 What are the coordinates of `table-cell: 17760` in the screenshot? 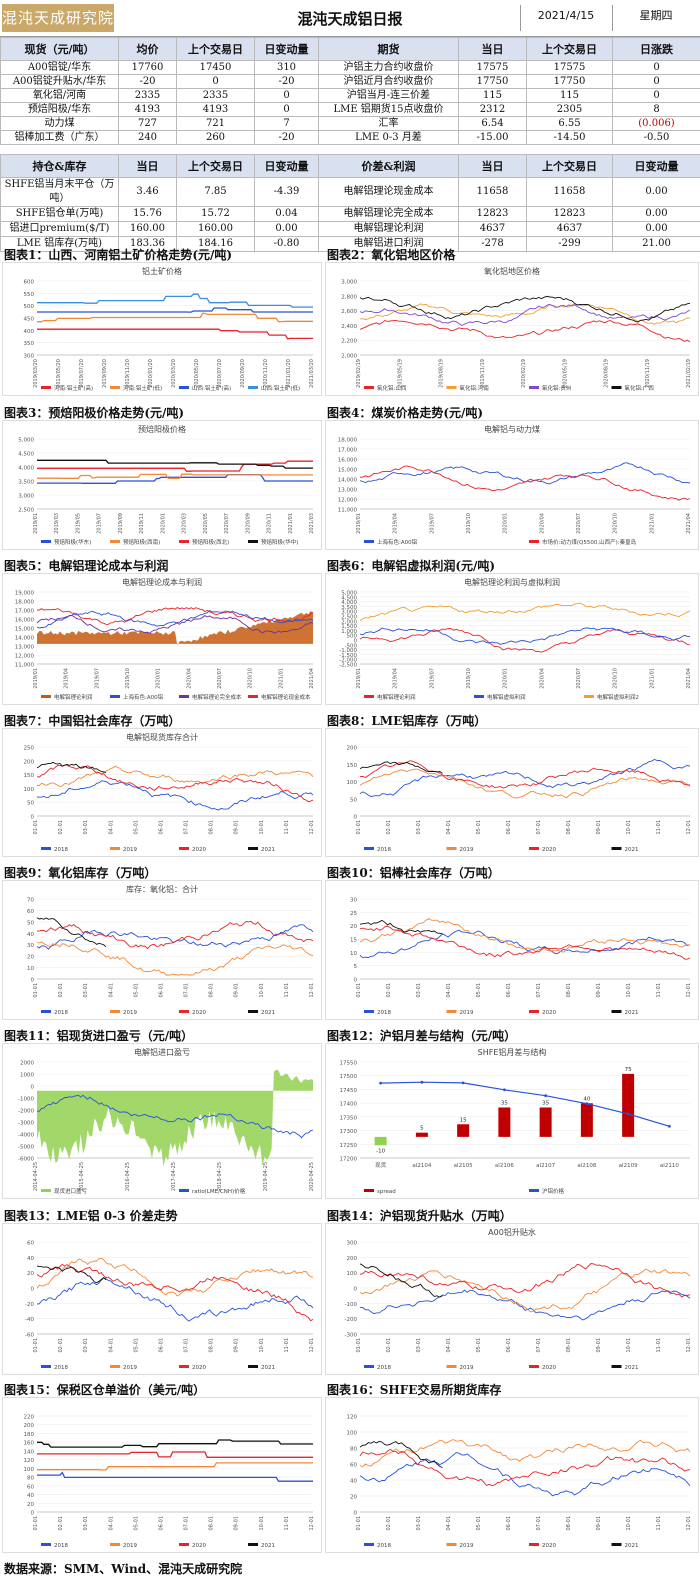 It's located at (147, 67).